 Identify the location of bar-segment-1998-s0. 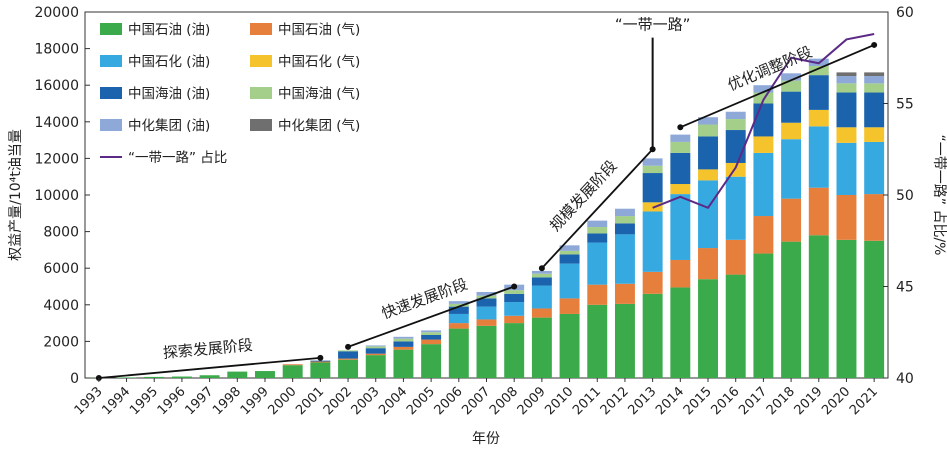
(237, 375).